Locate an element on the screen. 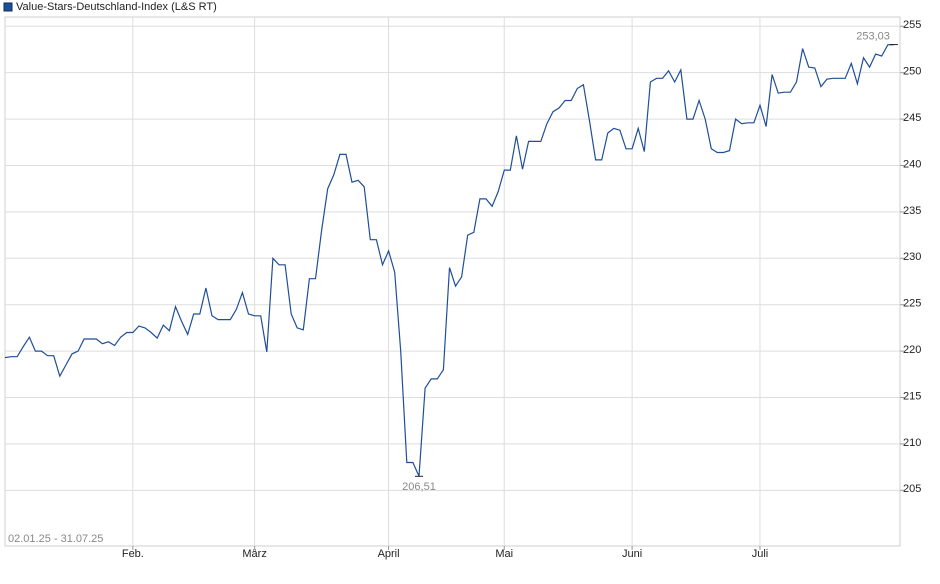  y-tick-label: 220 is located at coordinates (912, 350).